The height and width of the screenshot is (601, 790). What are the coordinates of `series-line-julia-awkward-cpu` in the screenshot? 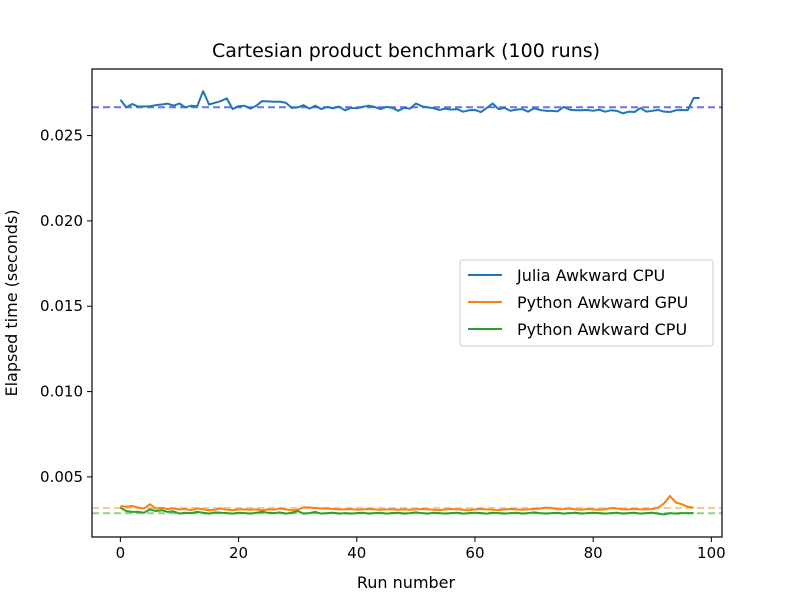 It's located at (409, 102).